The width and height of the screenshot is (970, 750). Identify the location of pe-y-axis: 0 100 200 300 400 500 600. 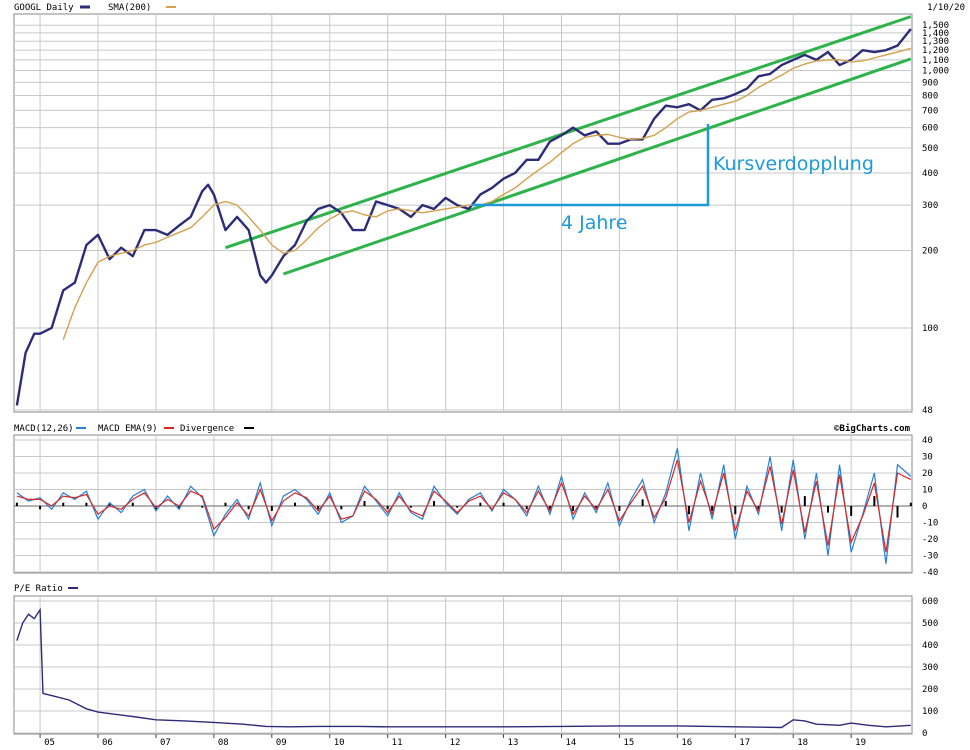
(930, 668).